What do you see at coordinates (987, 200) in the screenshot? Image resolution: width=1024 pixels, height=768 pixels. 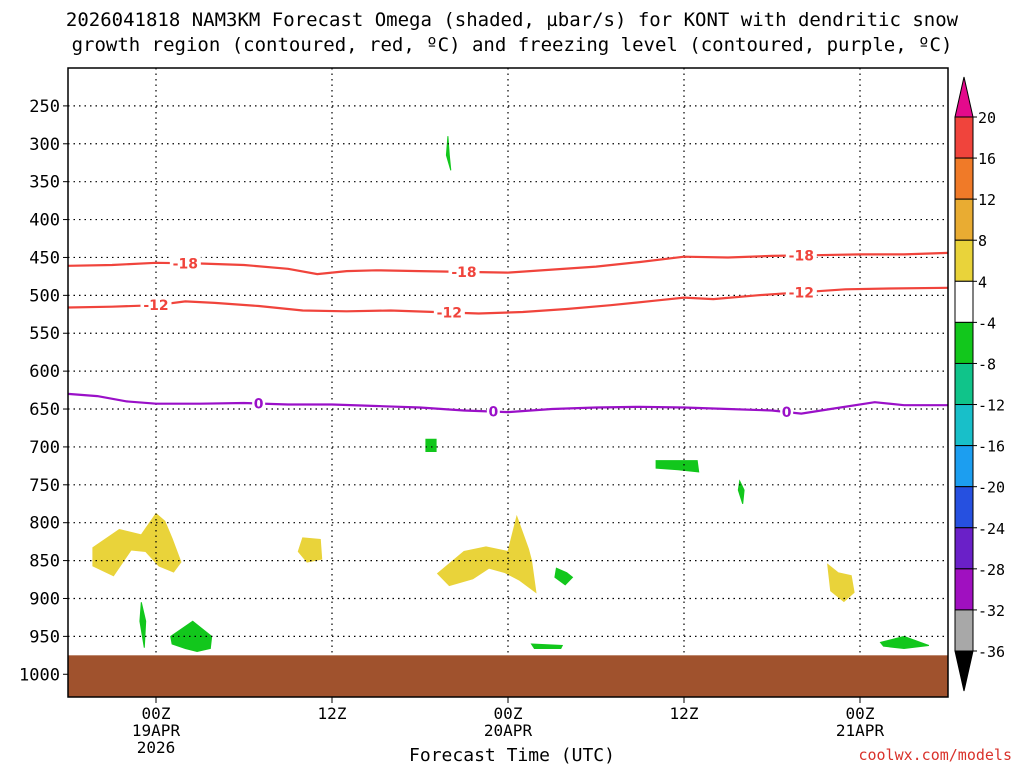 I see `colorbar-label-2: 12` at bounding box center [987, 200].